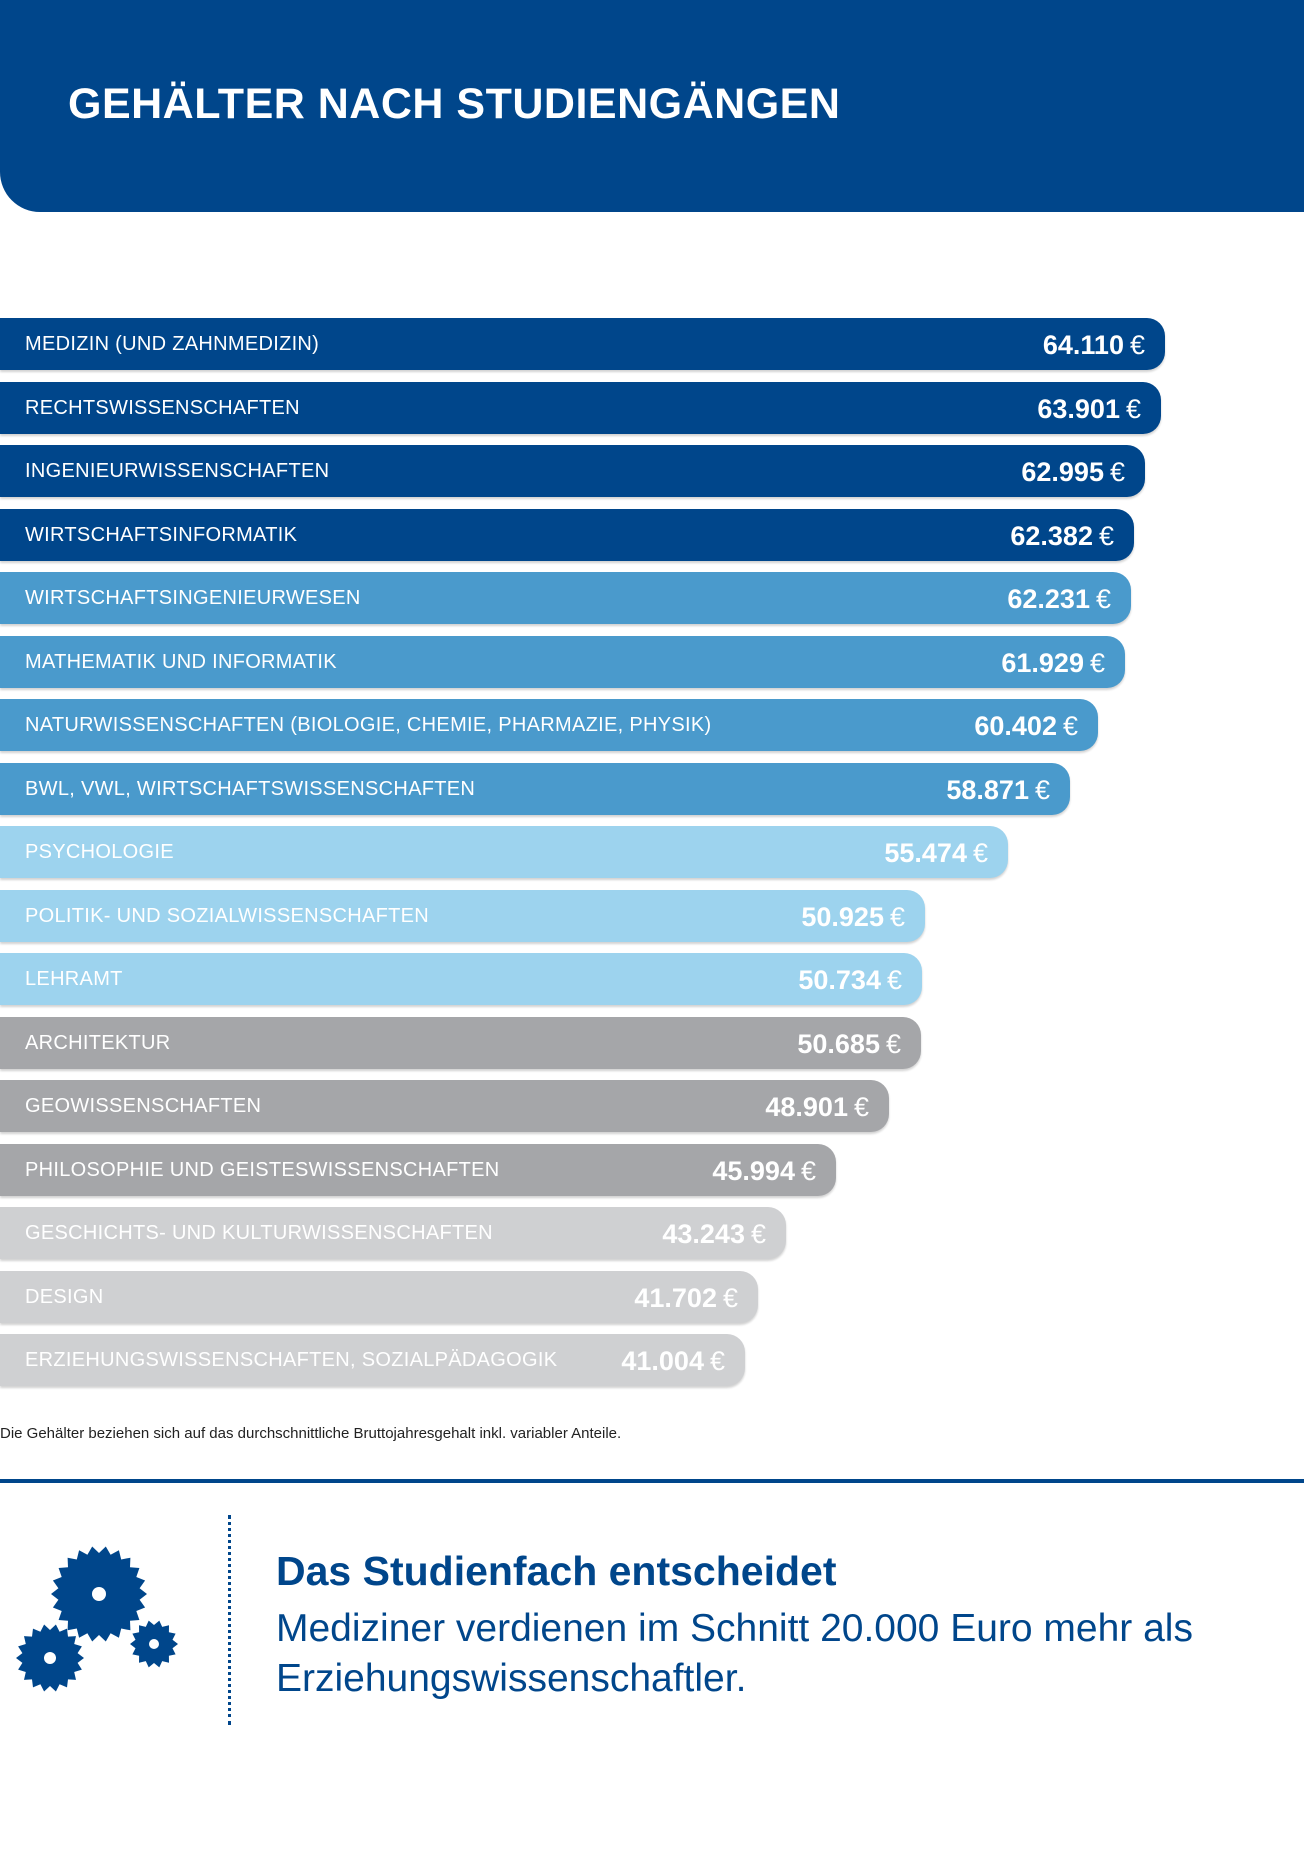  What do you see at coordinates (379, 1297) in the screenshot?
I see `bar: DESIGN 41.702 €` at bounding box center [379, 1297].